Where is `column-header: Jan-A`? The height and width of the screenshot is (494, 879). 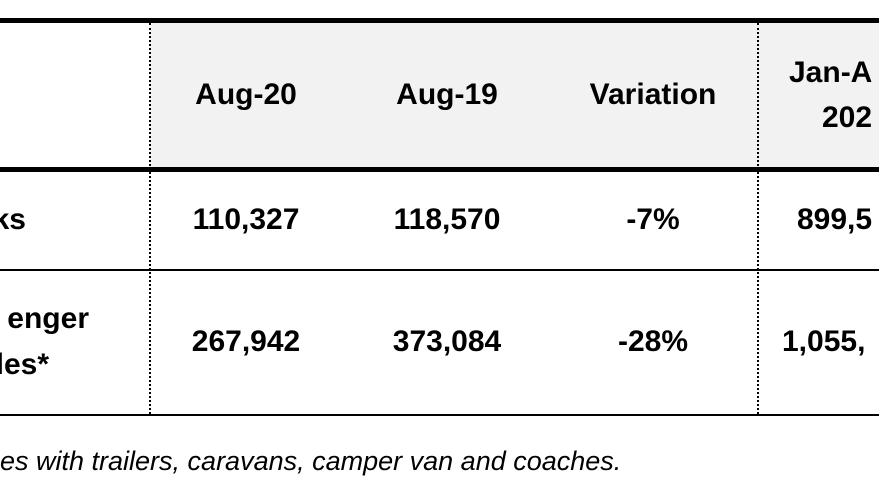 column-header: Jan-A is located at coordinates (831, 72).